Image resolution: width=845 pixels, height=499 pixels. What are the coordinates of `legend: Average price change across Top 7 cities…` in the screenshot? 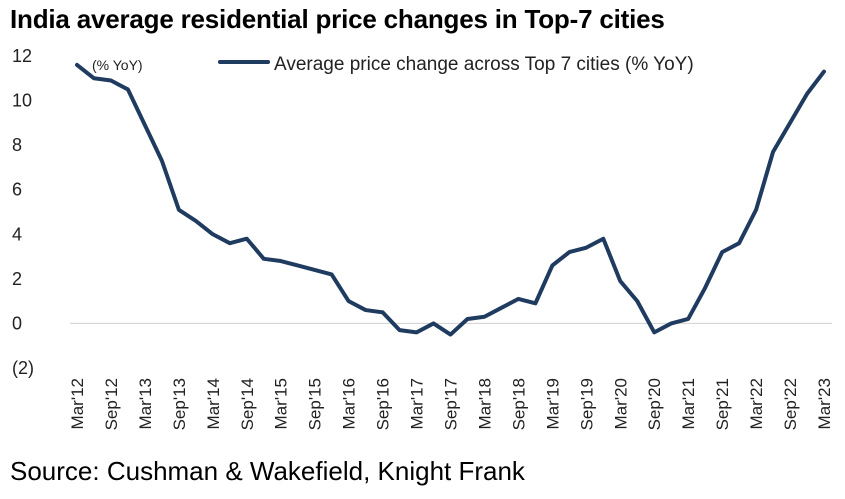 It's located at (456, 64).